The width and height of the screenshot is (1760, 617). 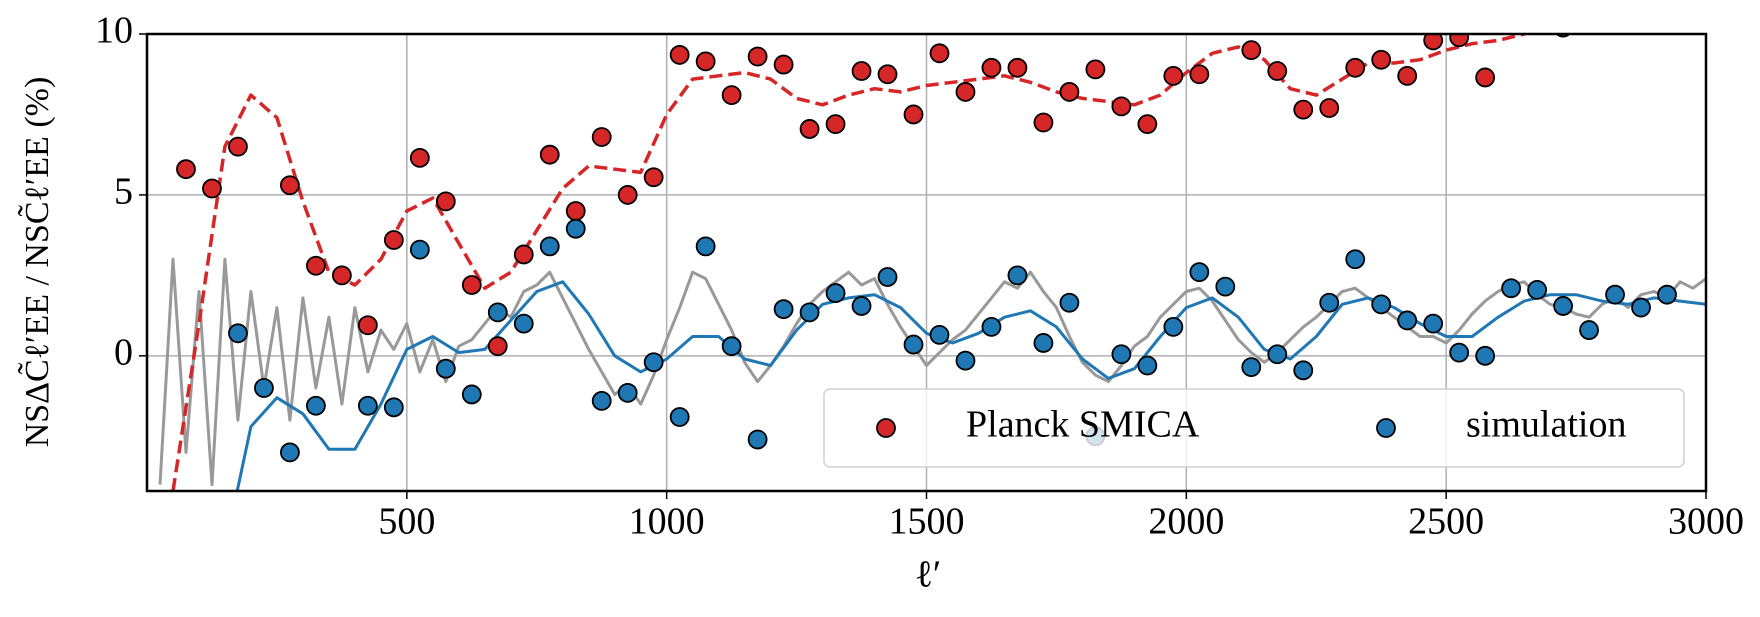 What do you see at coordinates (1446, 522) in the screenshot?
I see `x-tick-label: 2500` at bounding box center [1446, 522].